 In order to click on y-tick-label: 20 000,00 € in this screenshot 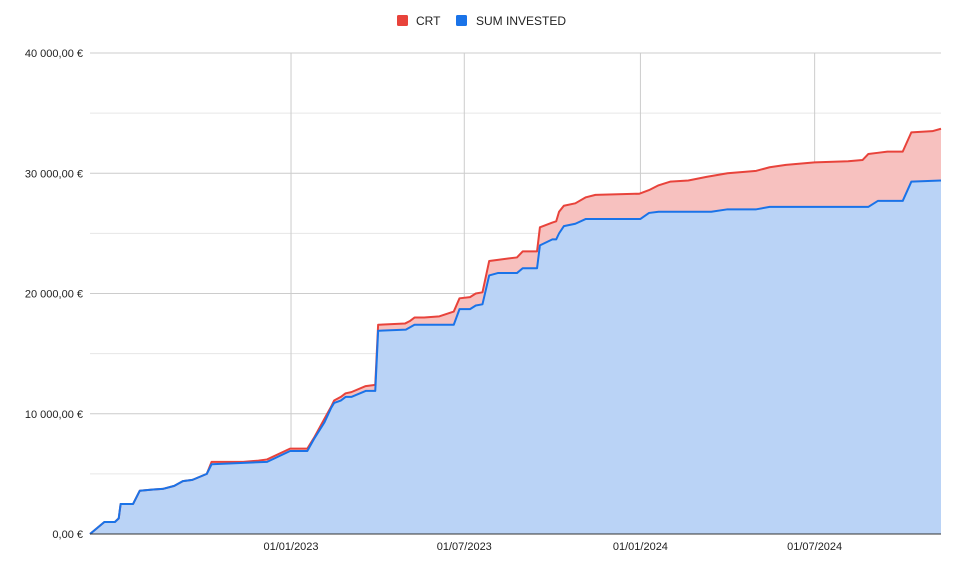, I will do `click(54, 295)`.